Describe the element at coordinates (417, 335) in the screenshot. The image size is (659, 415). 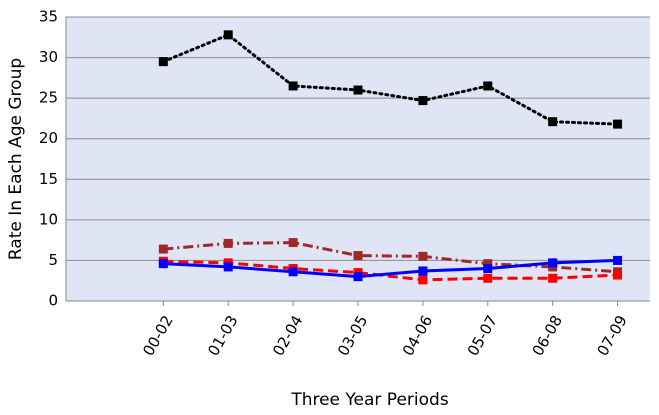
I see `x-tick-label: 04-06` at that location.